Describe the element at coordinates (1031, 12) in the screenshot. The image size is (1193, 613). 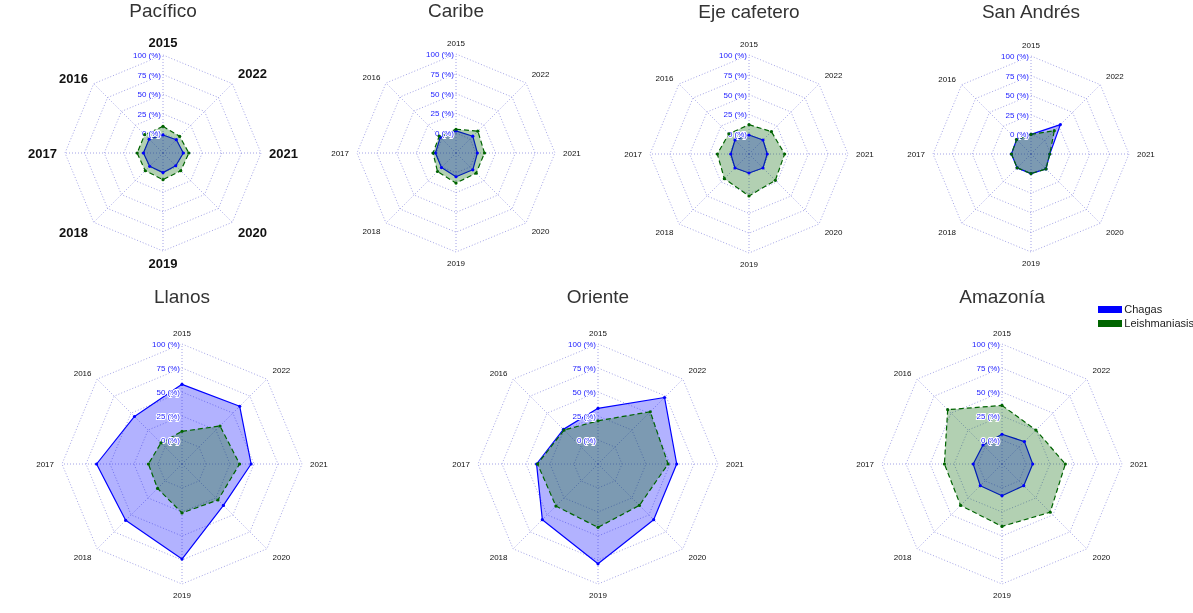
I see `chart-title: San Andrés` at that location.